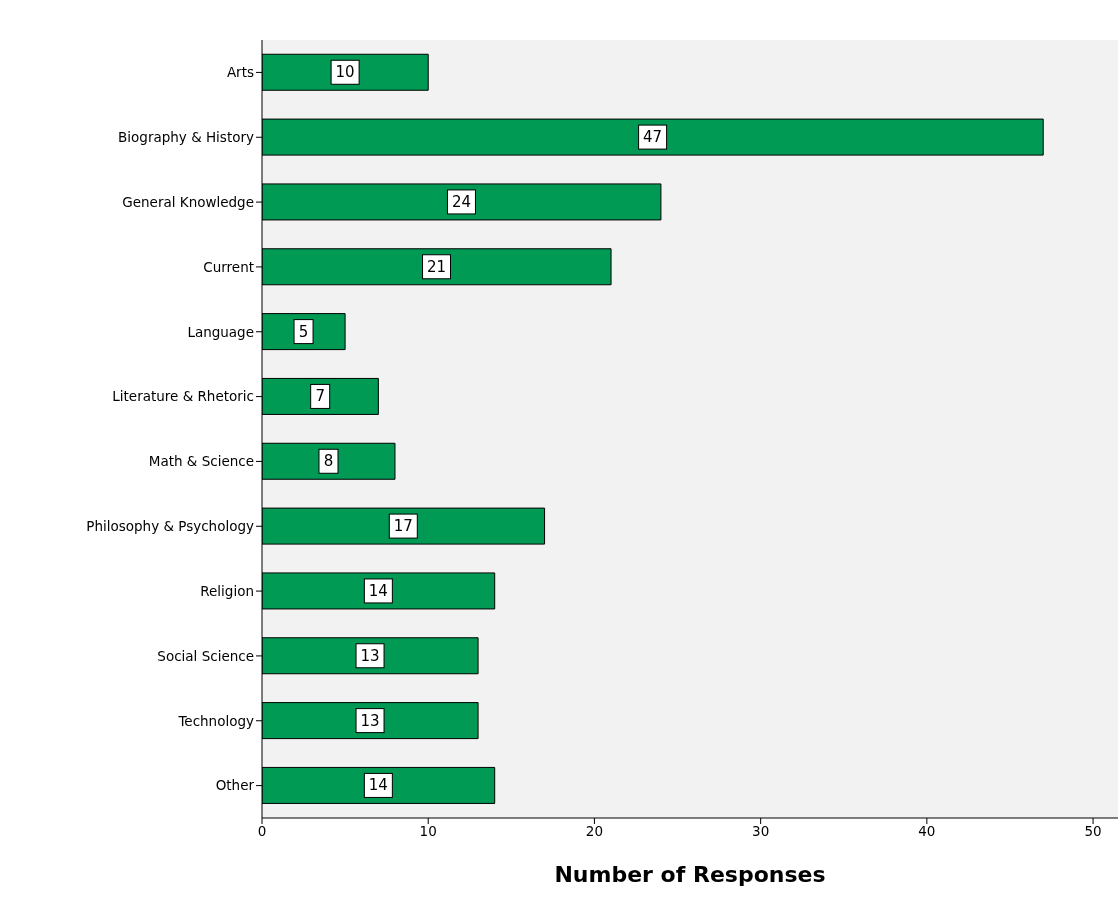  I want to click on data-label: 7, so click(320, 396).